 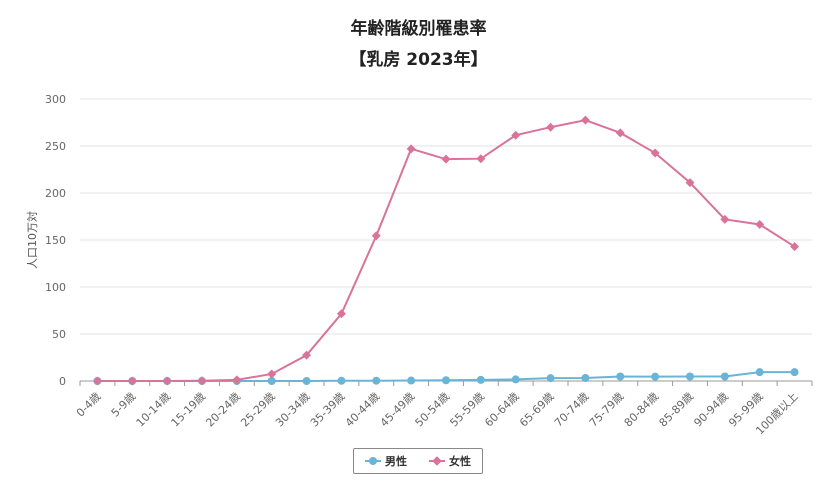 I want to click on y-tick-label: 200, so click(x=55, y=193).